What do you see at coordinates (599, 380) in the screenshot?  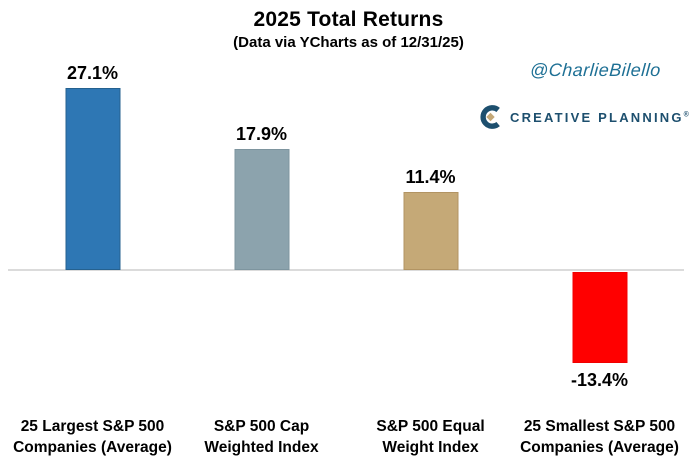 I see `value-label: -13.4%` at bounding box center [599, 380].